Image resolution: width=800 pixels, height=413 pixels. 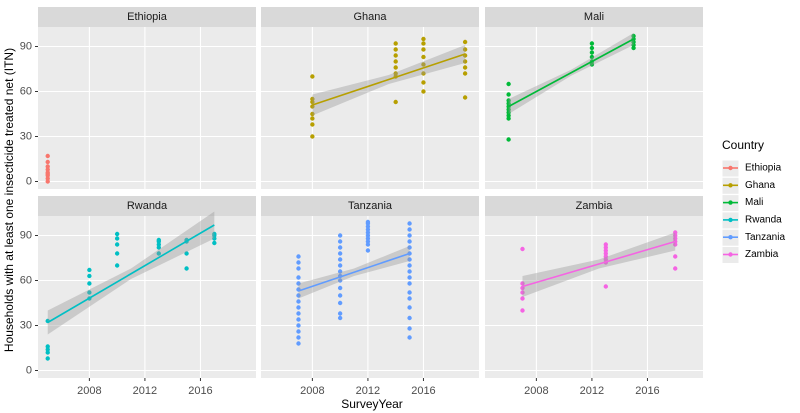 I want to click on x-tick-label: 2008, so click(x=536, y=391).